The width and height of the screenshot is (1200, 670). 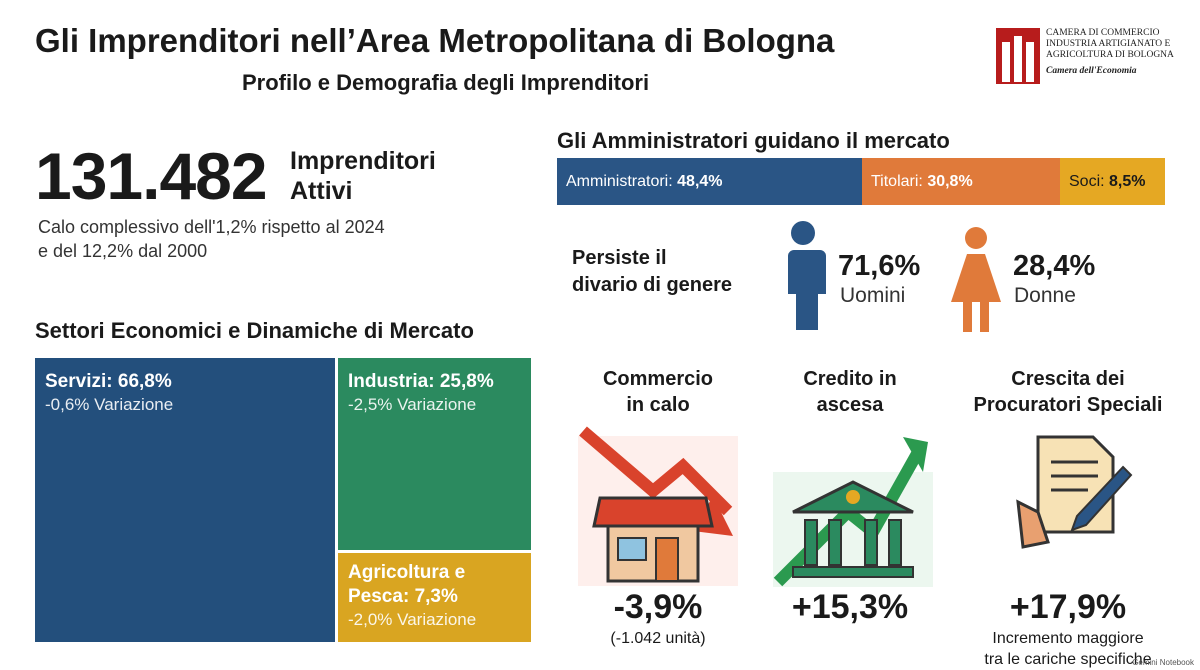 I want to click on market-segment: Titolari: 30,8%, so click(x=961, y=181).